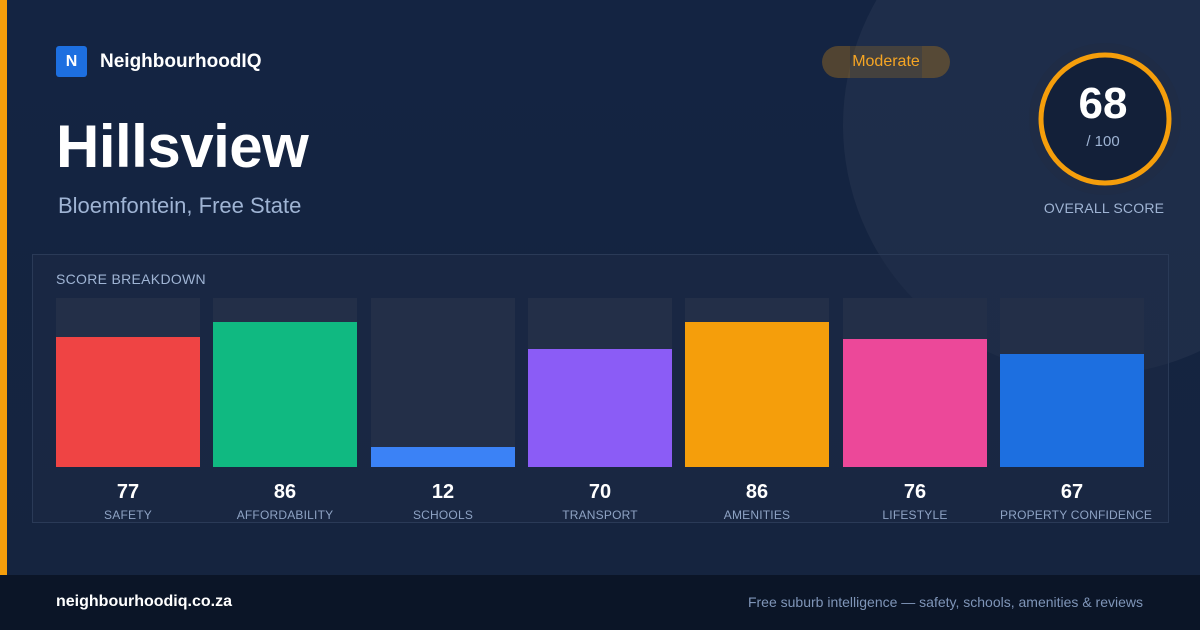  Describe the element at coordinates (71, 61) in the screenshot. I see `brand-logo-icon: N` at that location.